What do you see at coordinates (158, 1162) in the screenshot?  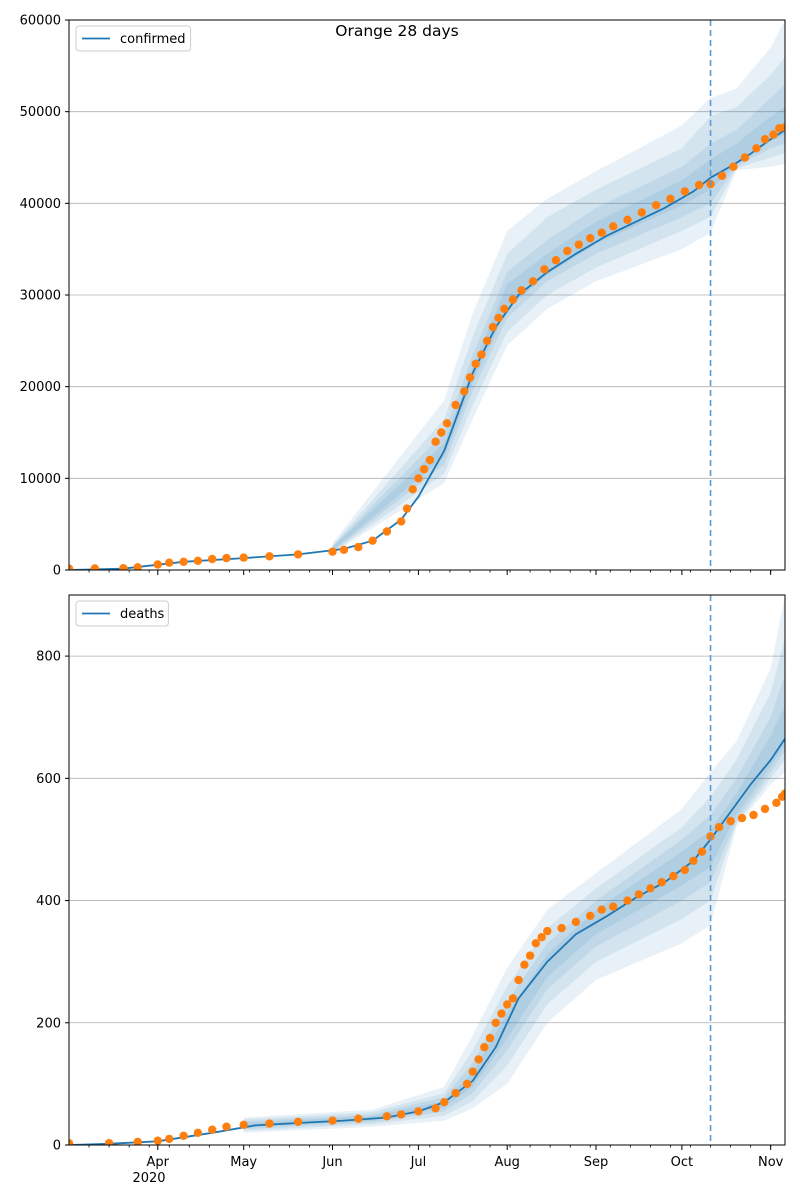 I see `x-tick-label: Apr` at bounding box center [158, 1162].